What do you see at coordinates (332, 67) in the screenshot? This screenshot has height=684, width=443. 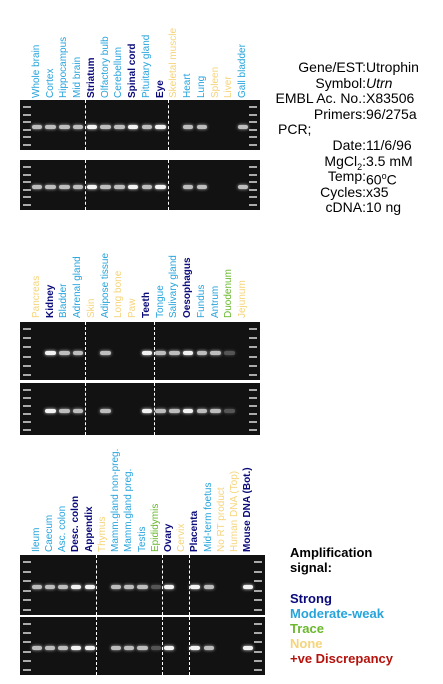 I see `gene-label: Gene/EST:` at bounding box center [332, 67].